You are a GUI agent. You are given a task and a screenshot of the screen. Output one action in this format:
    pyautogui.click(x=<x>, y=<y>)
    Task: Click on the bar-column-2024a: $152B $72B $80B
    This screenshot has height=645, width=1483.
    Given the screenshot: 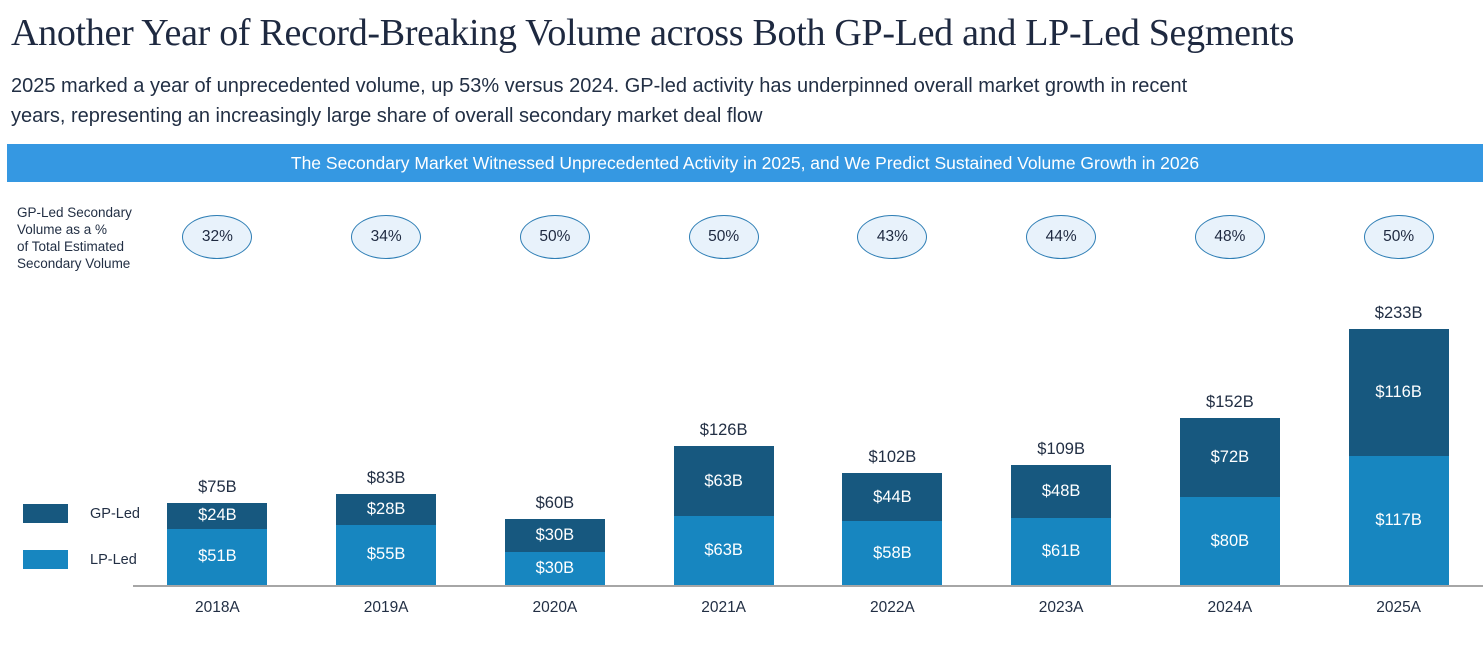 What is the action you would take?
    pyautogui.click(x=1230, y=489)
    